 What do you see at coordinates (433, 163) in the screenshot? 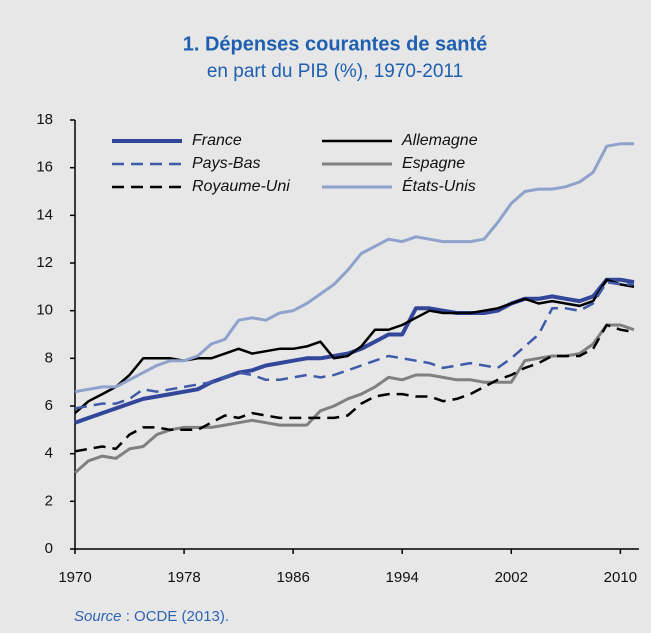
I see `legend-label: Espagne` at bounding box center [433, 163].